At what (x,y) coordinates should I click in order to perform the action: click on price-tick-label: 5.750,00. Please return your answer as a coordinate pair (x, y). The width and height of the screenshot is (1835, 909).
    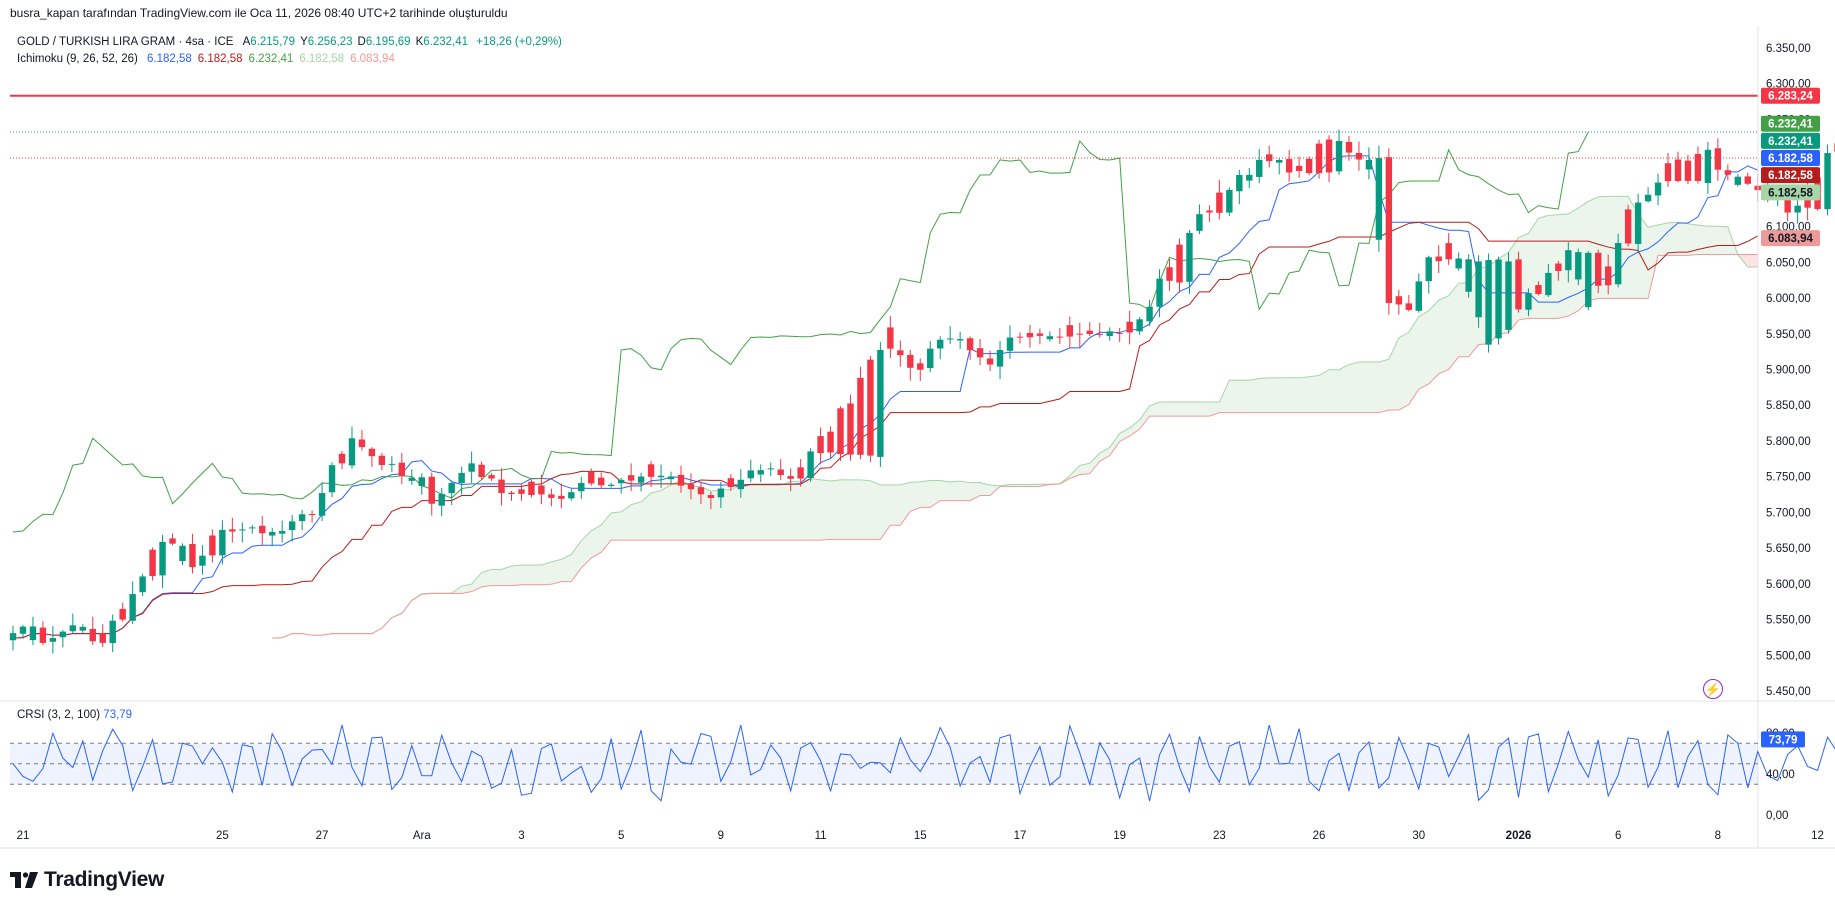
    Looking at the image, I should click on (1788, 478).